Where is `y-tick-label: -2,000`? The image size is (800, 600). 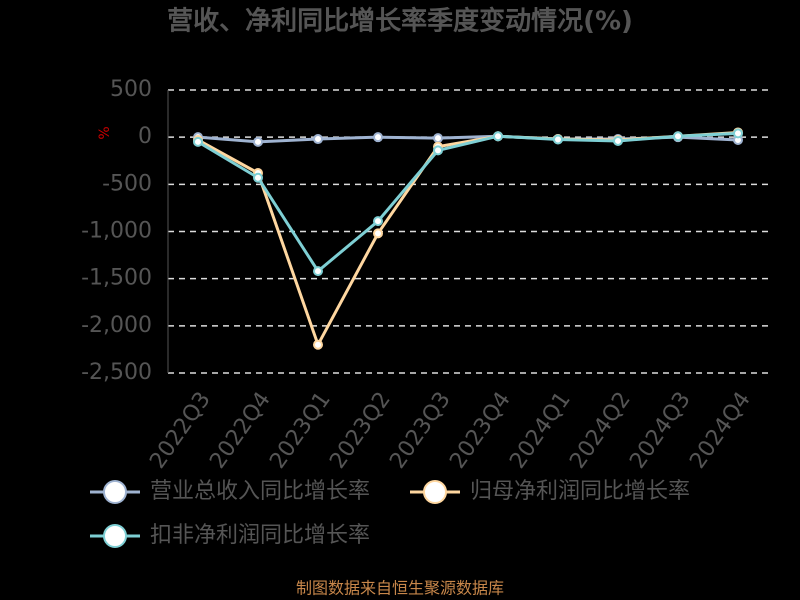
y-tick-label: -2,000 is located at coordinates (116, 325).